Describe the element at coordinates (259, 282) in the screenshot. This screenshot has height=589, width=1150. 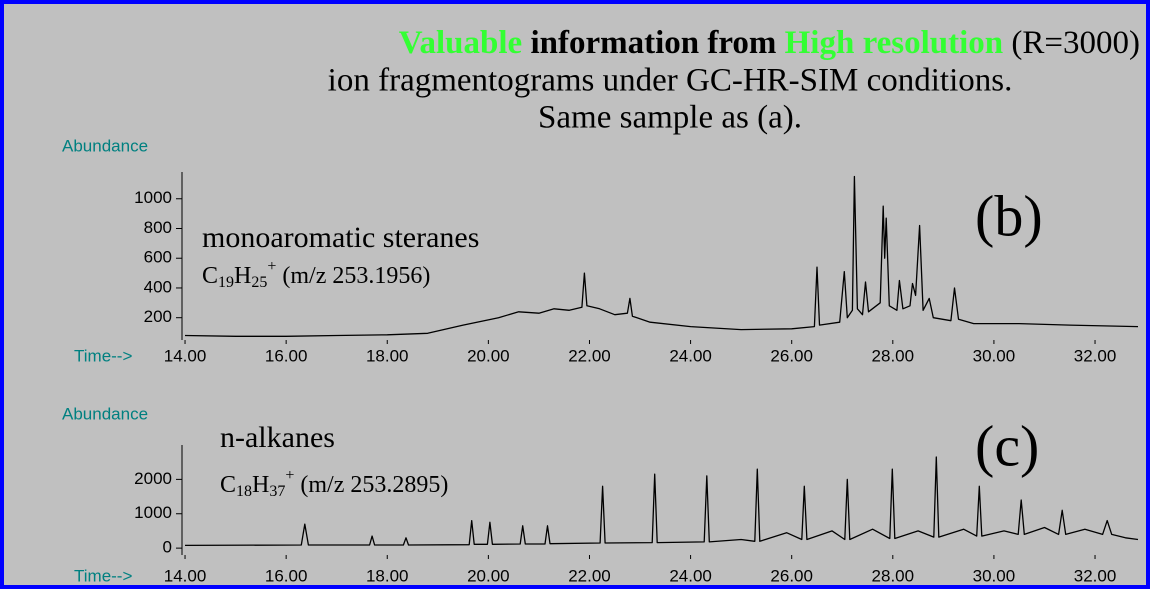
I see `formula-part: 25` at that location.